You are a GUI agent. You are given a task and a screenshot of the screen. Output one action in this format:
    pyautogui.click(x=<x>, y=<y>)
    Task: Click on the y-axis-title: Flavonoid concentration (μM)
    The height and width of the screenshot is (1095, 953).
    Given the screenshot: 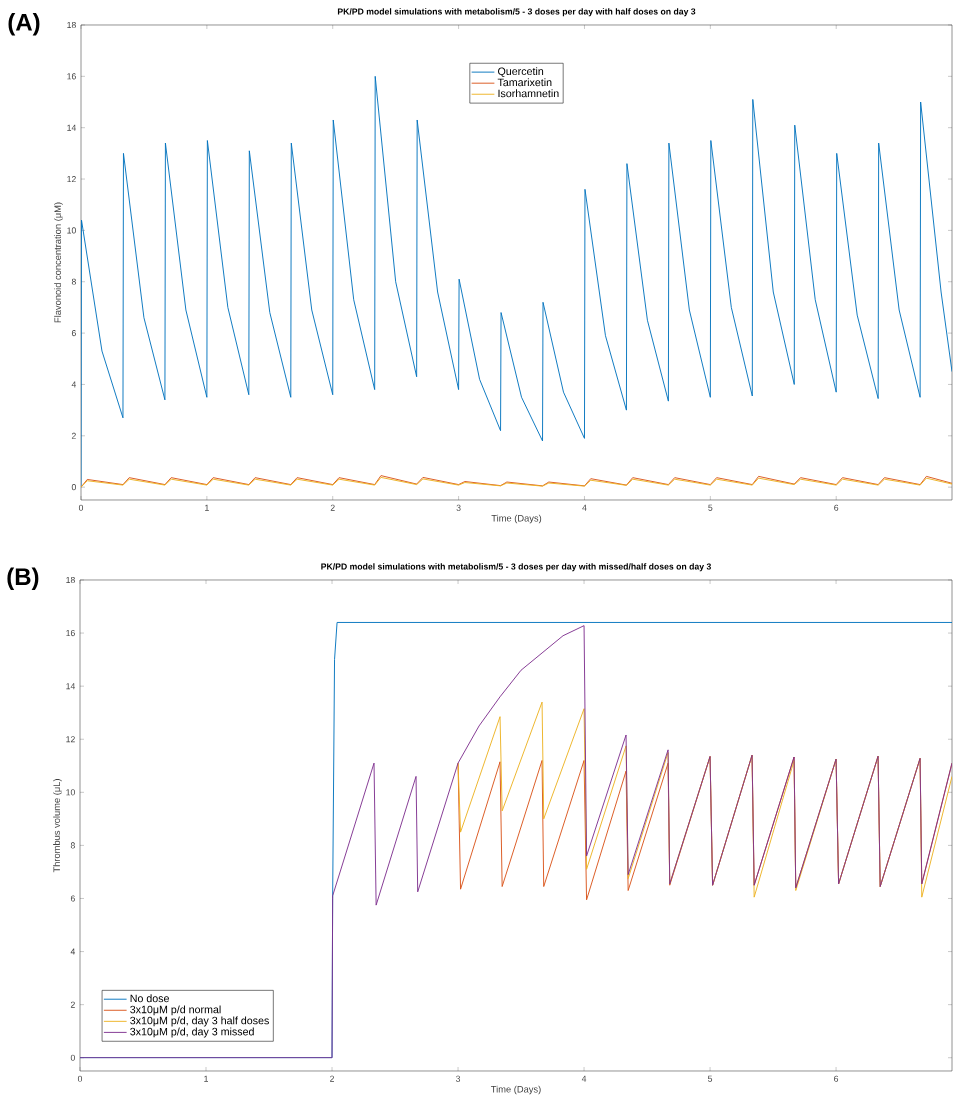 What is the action you would take?
    pyautogui.click(x=58, y=262)
    